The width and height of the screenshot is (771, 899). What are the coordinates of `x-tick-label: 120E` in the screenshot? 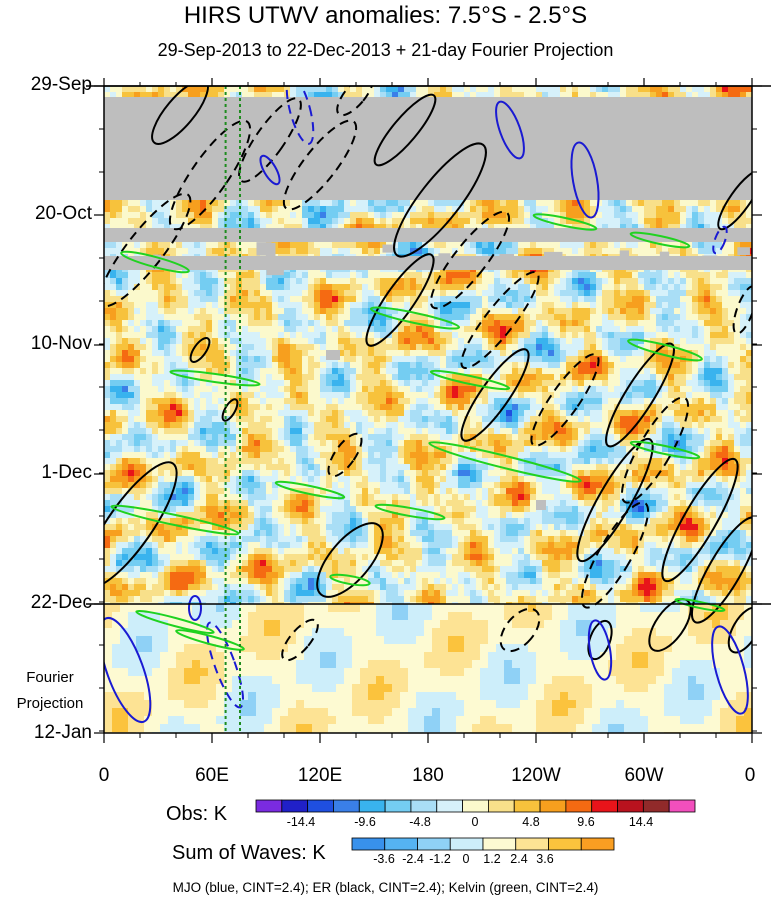 It's located at (320, 775).